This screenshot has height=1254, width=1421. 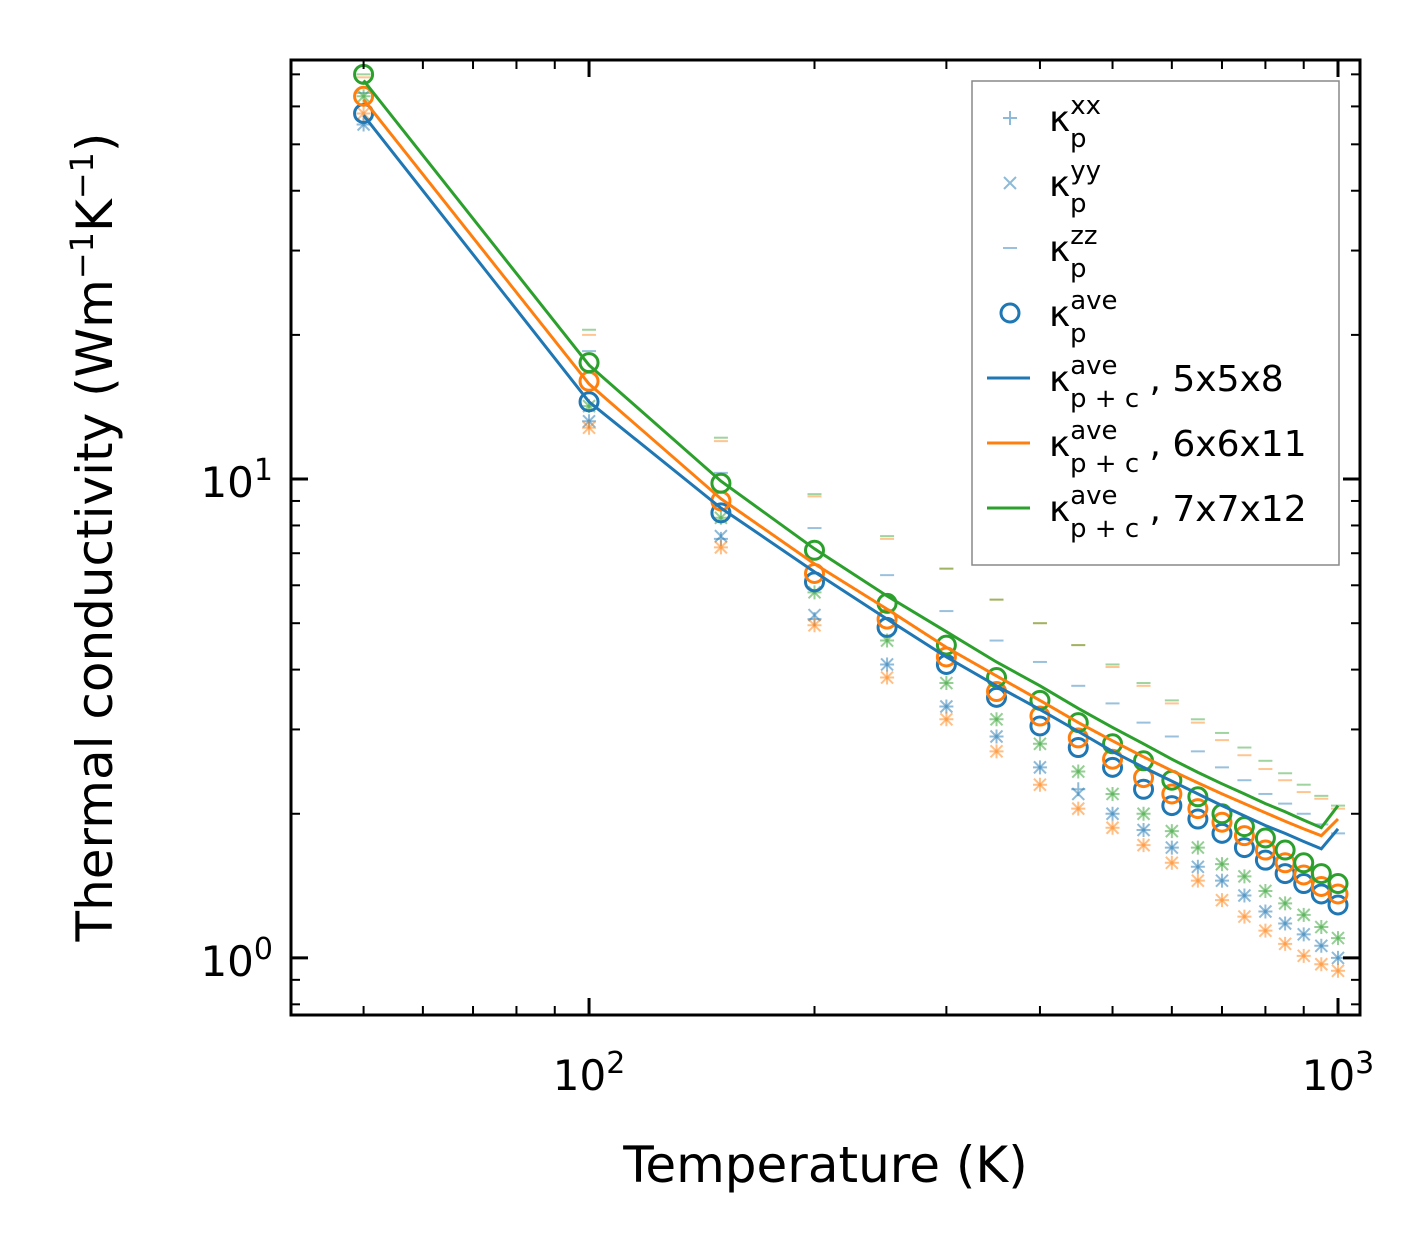 I want to click on x-tick-label-base: 10, so click(x=1328, y=1075).